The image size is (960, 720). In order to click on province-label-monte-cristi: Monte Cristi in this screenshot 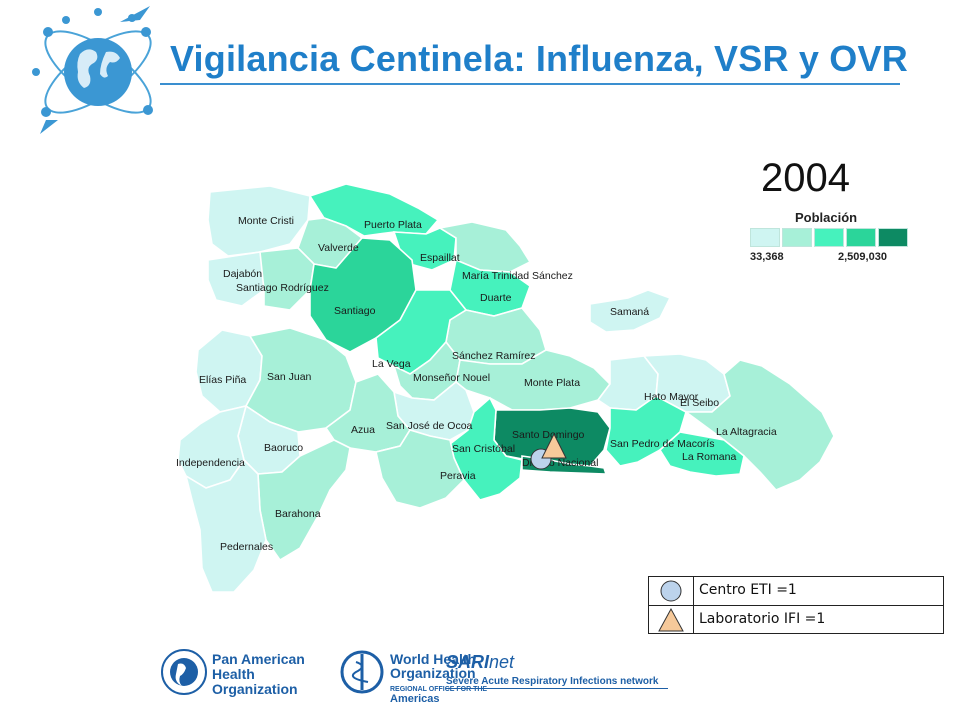, I will do `click(266, 221)`.